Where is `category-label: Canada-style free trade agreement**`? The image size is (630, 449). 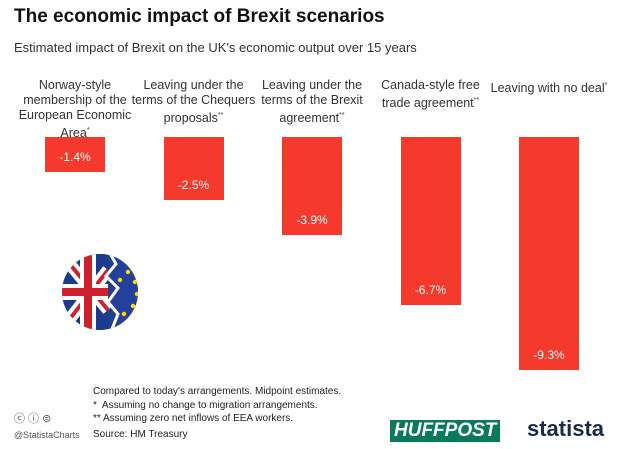 category-label: Canada-style free trade agreement** is located at coordinates (431, 94).